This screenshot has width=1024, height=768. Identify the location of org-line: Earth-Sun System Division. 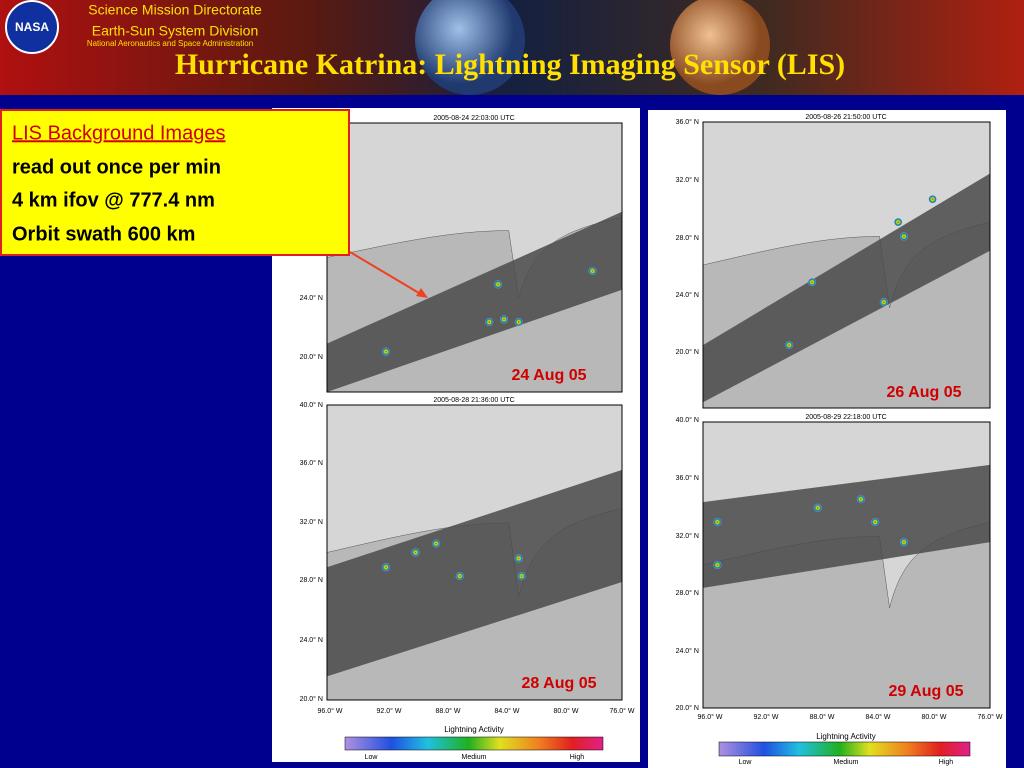
(175, 31).